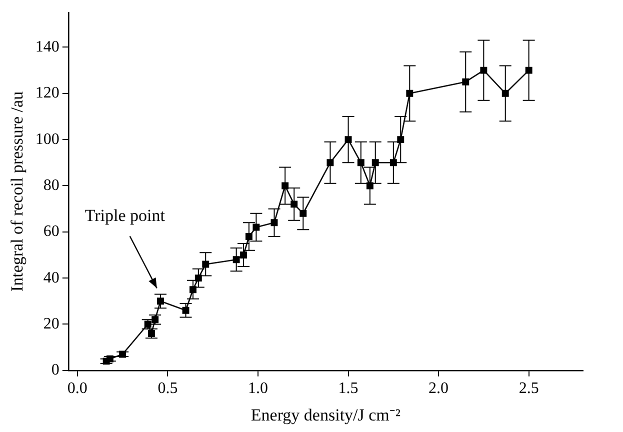  I want to click on x-tick-label: 2.0, so click(438, 389).